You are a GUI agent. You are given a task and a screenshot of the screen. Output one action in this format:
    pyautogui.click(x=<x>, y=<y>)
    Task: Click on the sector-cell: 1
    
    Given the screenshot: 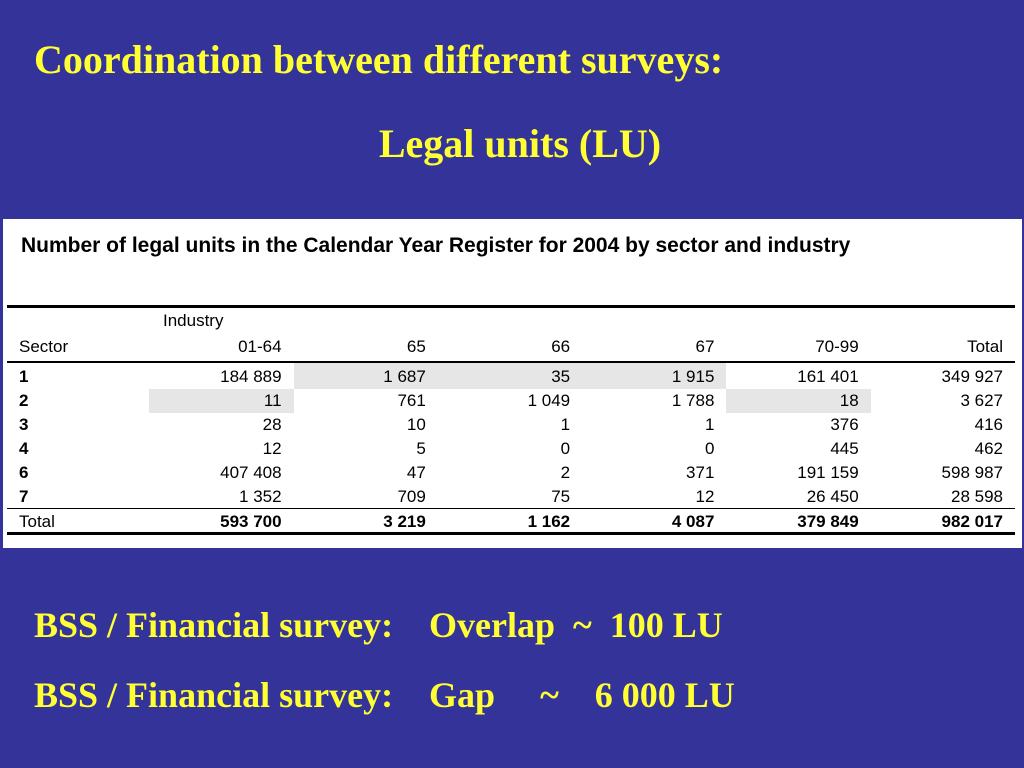 What is the action you would take?
    pyautogui.click(x=24, y=376)
    